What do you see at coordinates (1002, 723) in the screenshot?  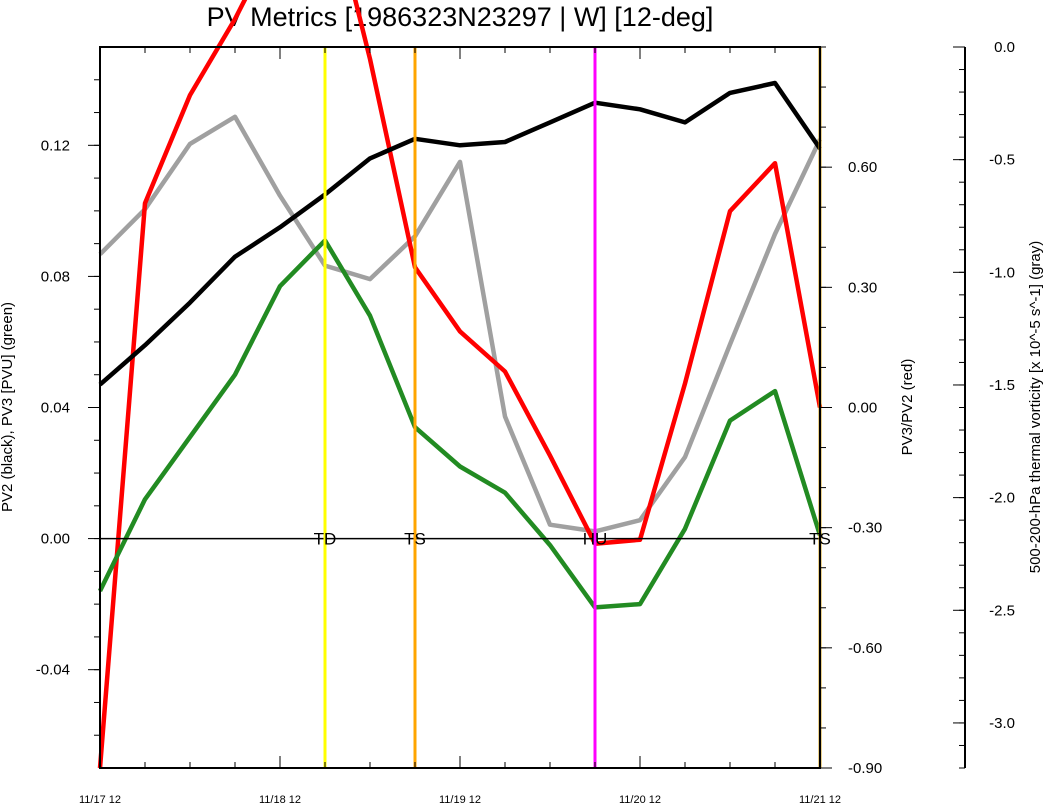 I see `y-right-vorticity-tick-label: -3.0` at bounding box center [1002, 723].